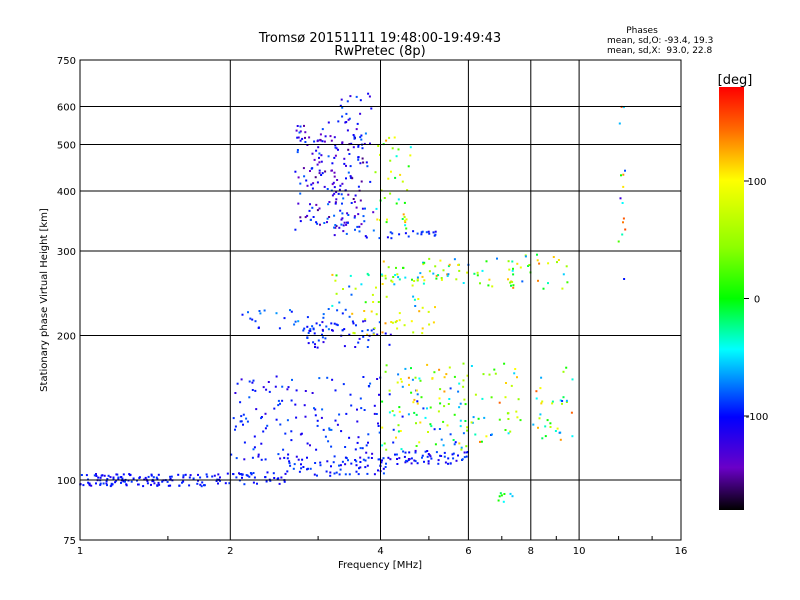 Image resolution: width=800 pixels, height=600 pixels. Describe the element at coordinates (757, 300) in the screenshot. I see `colorbar-tick-label: 0` at that location.